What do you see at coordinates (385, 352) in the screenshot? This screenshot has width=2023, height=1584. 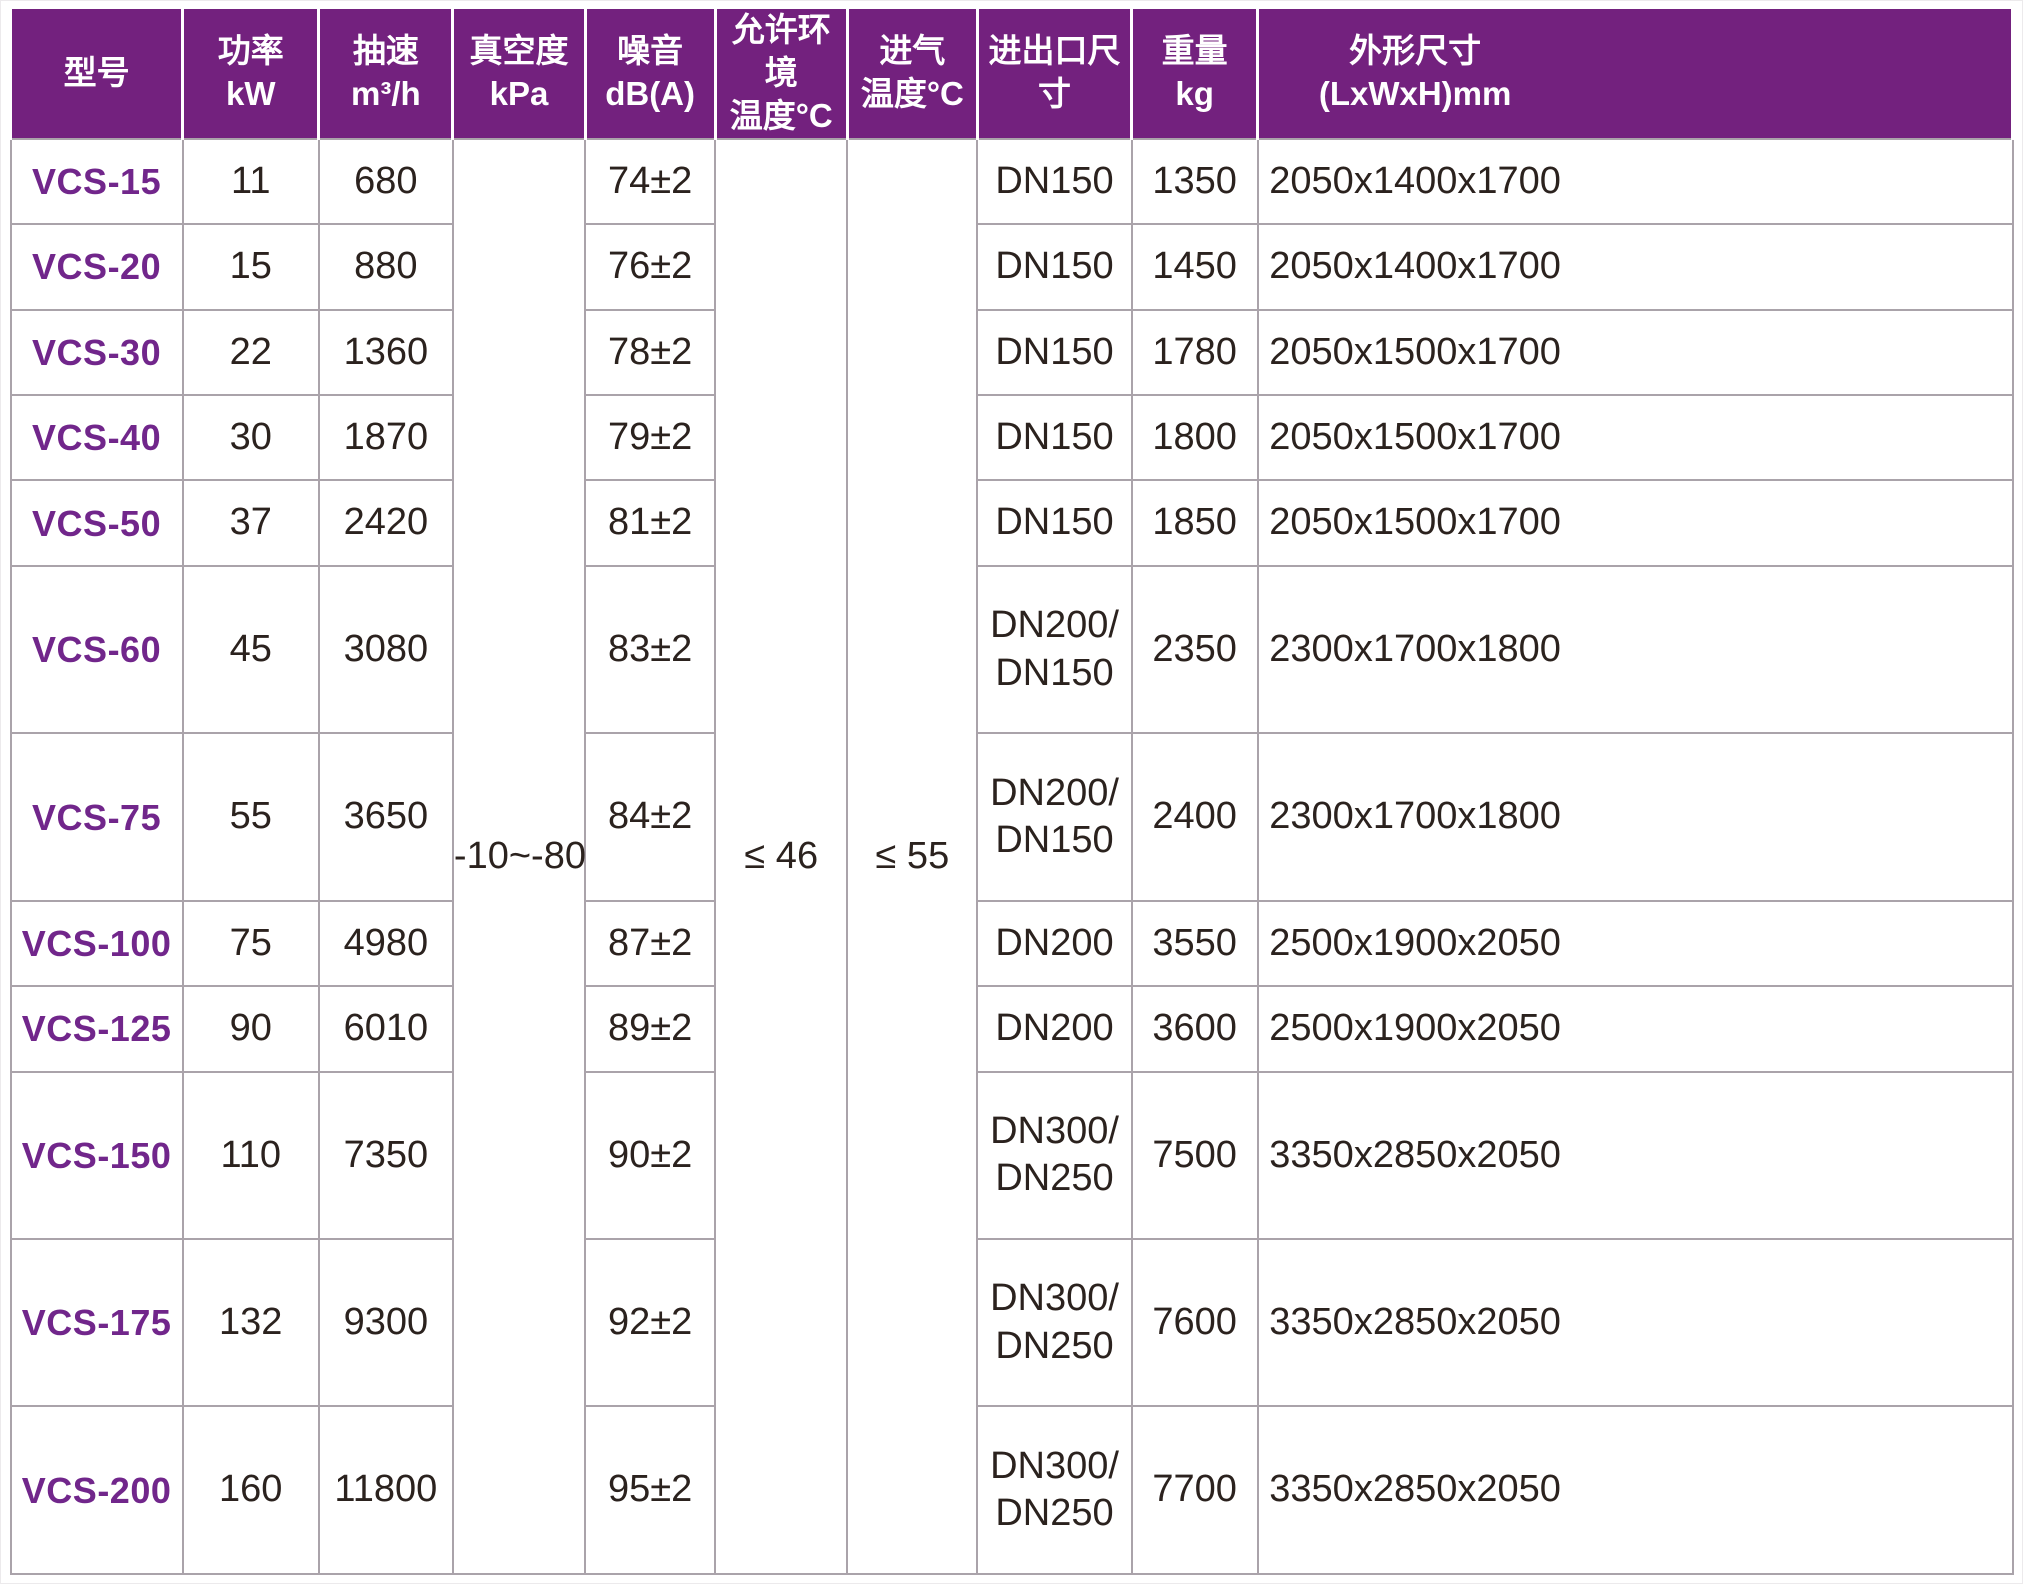 I see `speed-cell: 1360` at bounding box center [385, 352].